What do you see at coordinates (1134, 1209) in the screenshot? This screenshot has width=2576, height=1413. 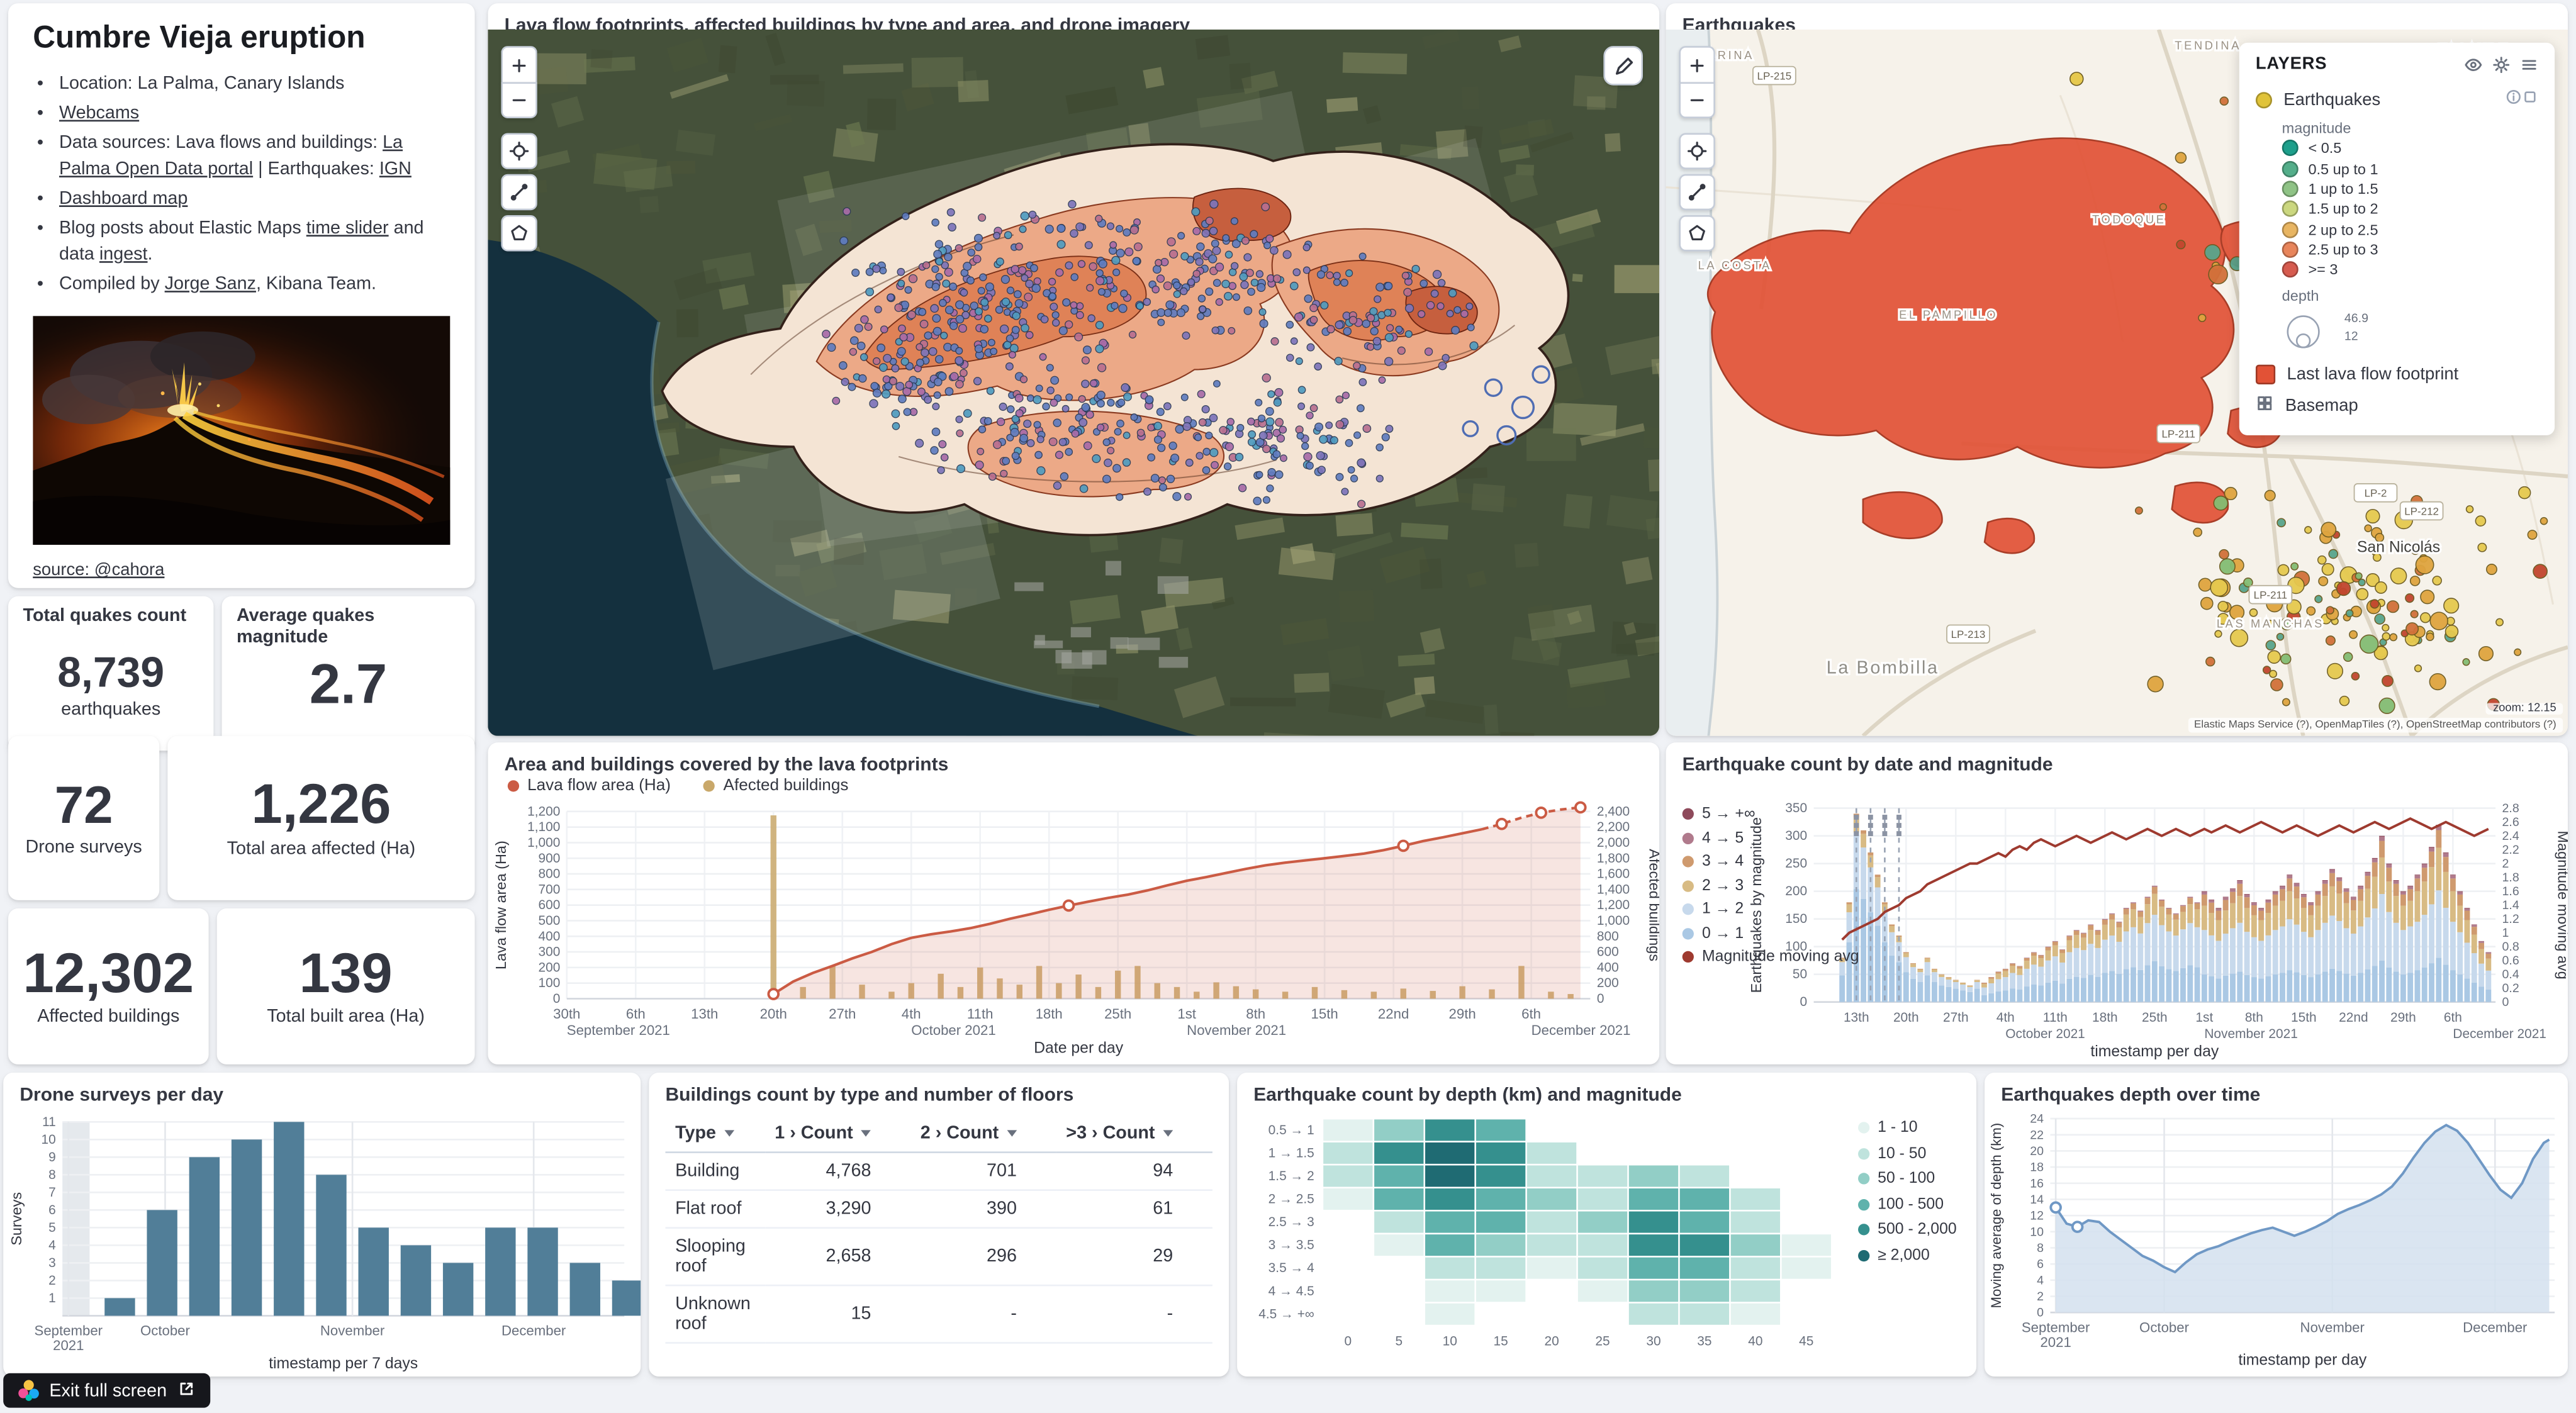 I see `cell-count: 61` at bounding box center [1134, 1209].